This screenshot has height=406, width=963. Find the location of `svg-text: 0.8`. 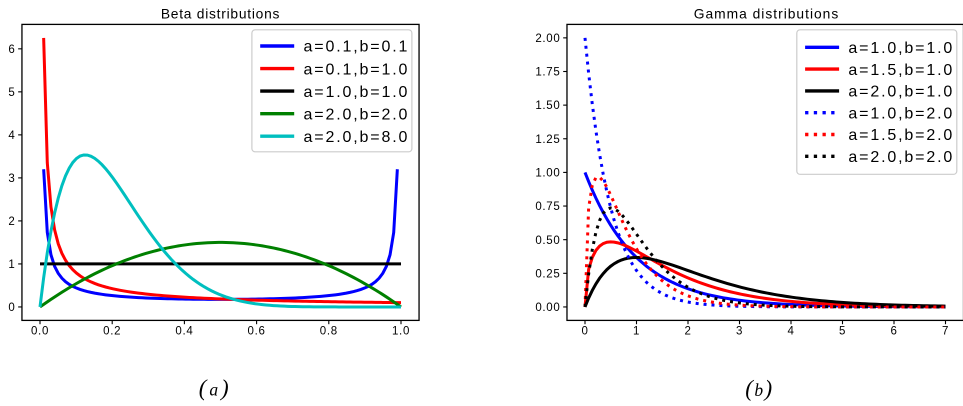

svg-text: 0.8 is located at coordinates (329, 332).